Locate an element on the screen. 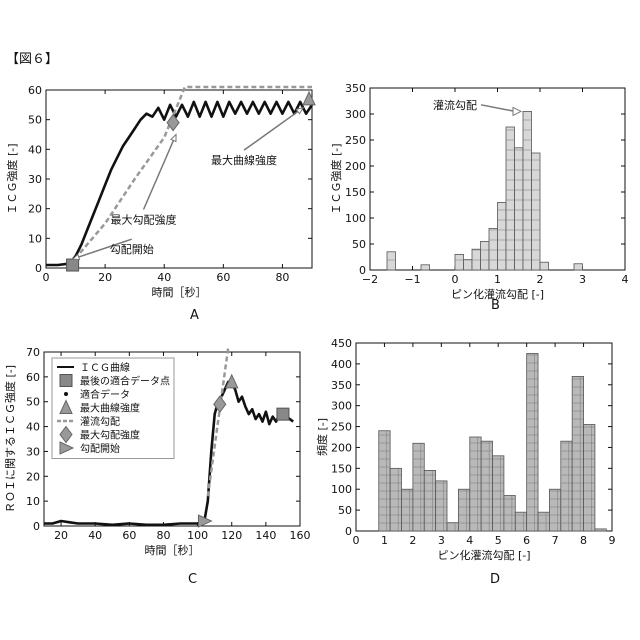  y-axis-label: ＲＯＩに関するＩＣＧ強度 [-] is located at coordinates (10, 439).